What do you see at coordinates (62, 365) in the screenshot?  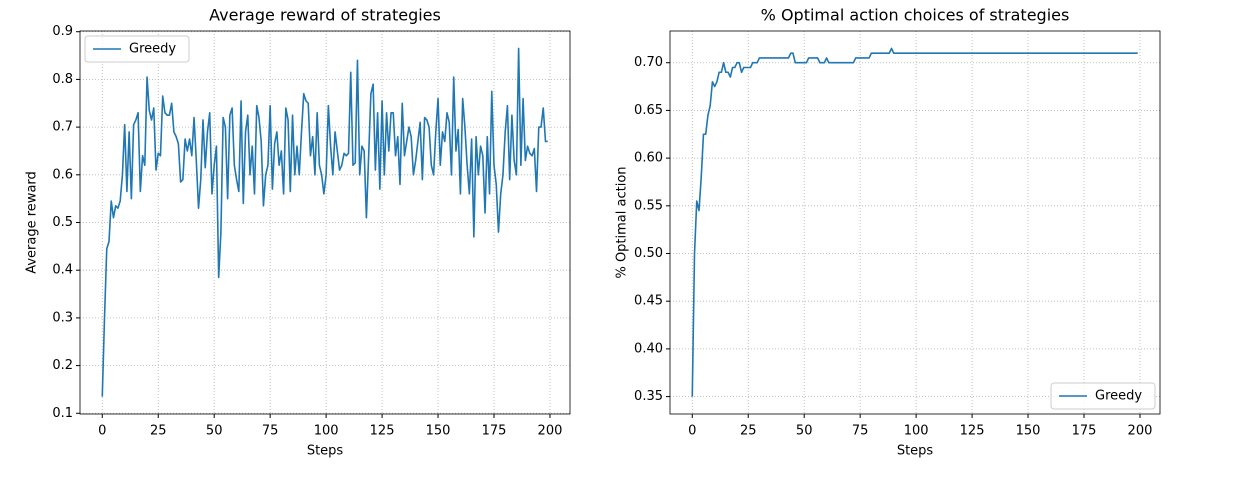 I see `y-tick-label: 0.2` at bounding box center [62, 365].